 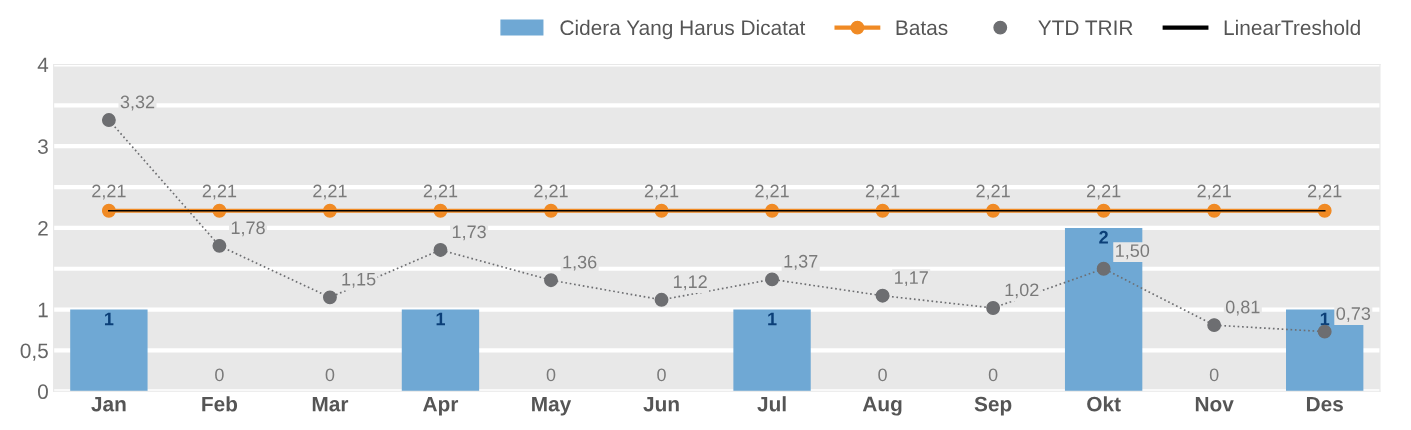 What do you see at coordinates (922, 28) in the screenshot?
I see `legend-label: Batas` at bounding box center [922, 28].